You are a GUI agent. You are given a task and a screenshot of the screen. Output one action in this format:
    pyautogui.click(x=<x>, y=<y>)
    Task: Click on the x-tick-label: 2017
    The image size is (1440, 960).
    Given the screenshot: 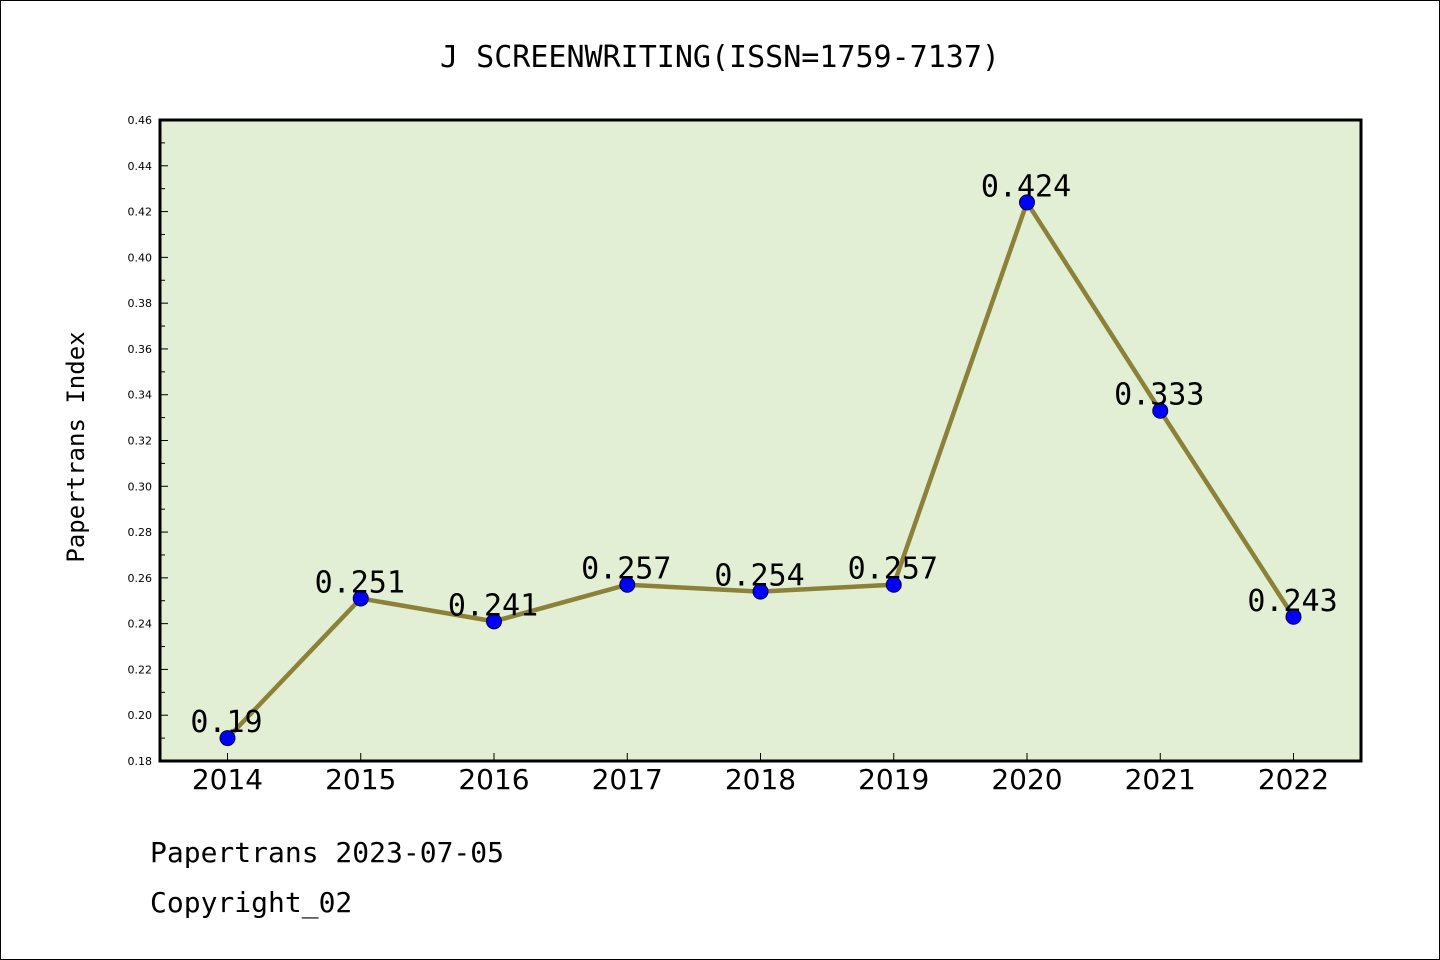 What is the action you would take?
    pyautogui.click(x=627, y=779)
    